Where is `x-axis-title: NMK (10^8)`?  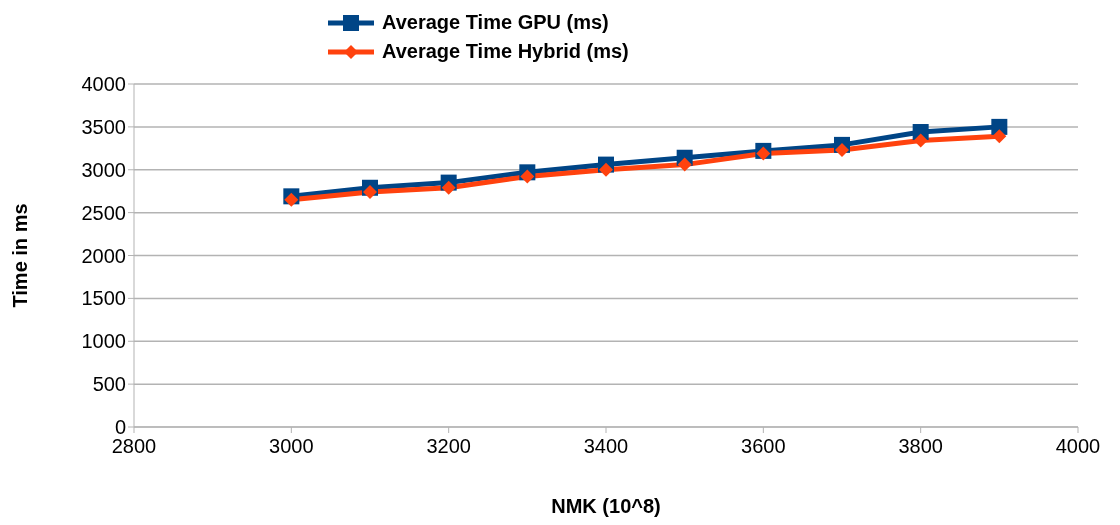
x-axis-title: NMK (10^8) is located at coordinates (606, 506).